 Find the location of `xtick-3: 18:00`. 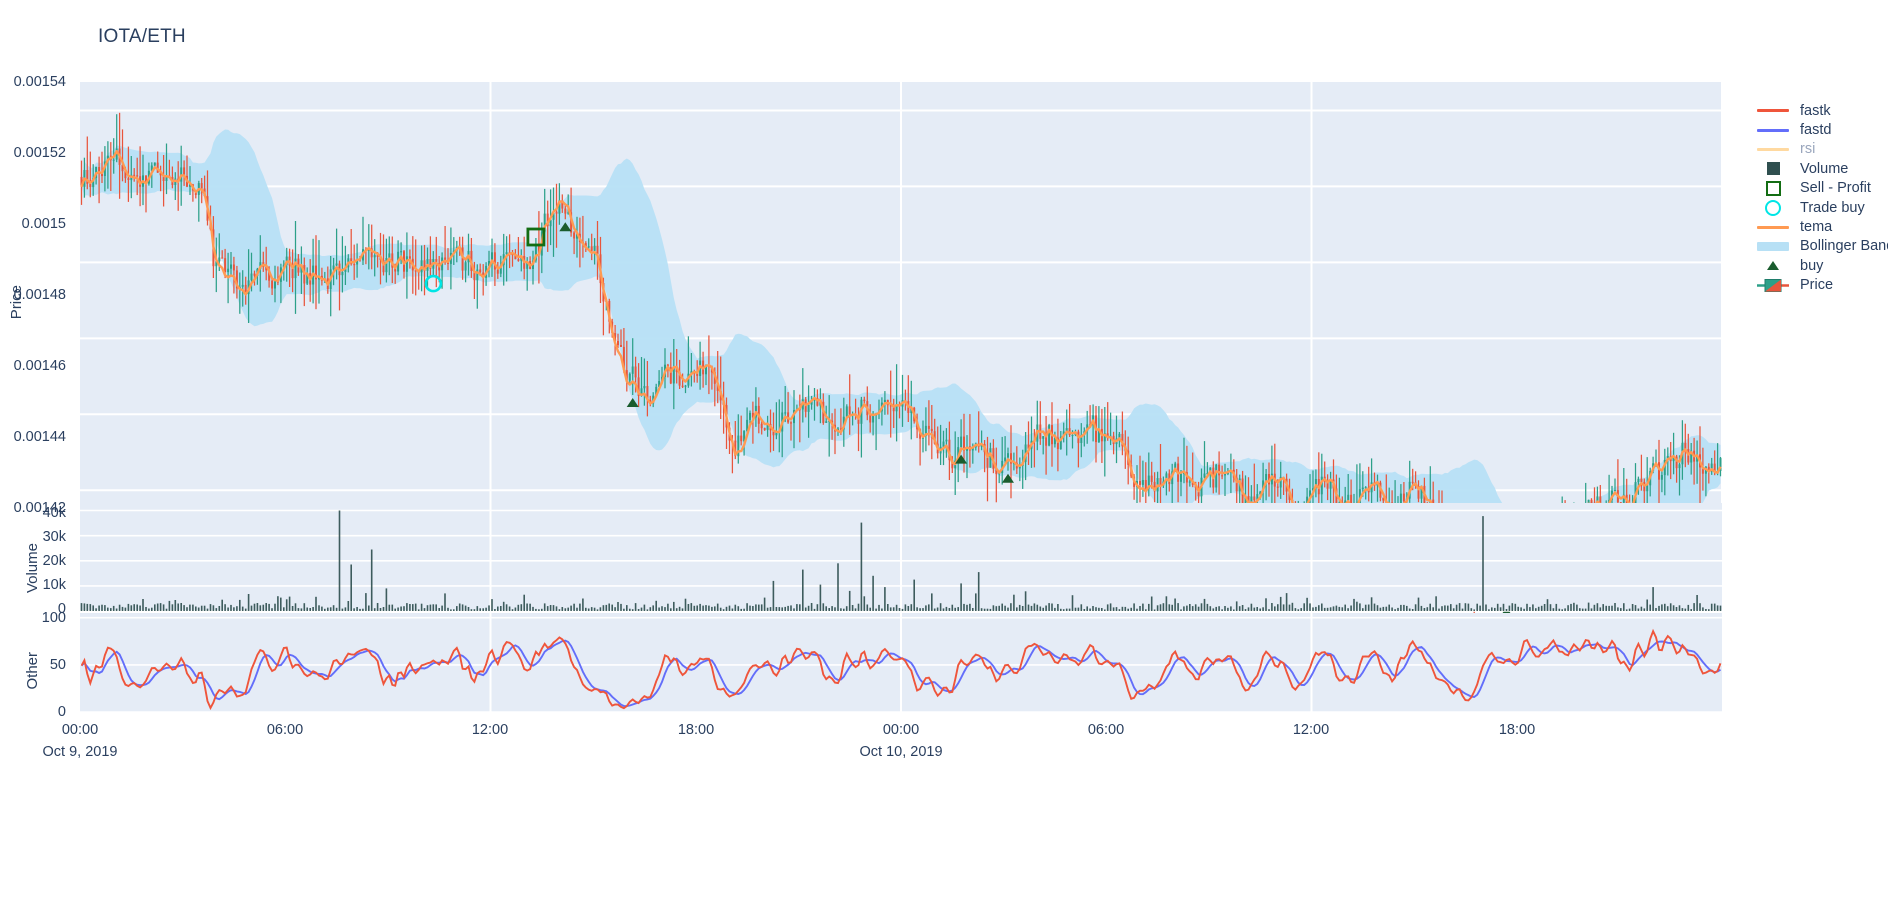

xtick-3: 18:00 is located at coordinates (696, 730).